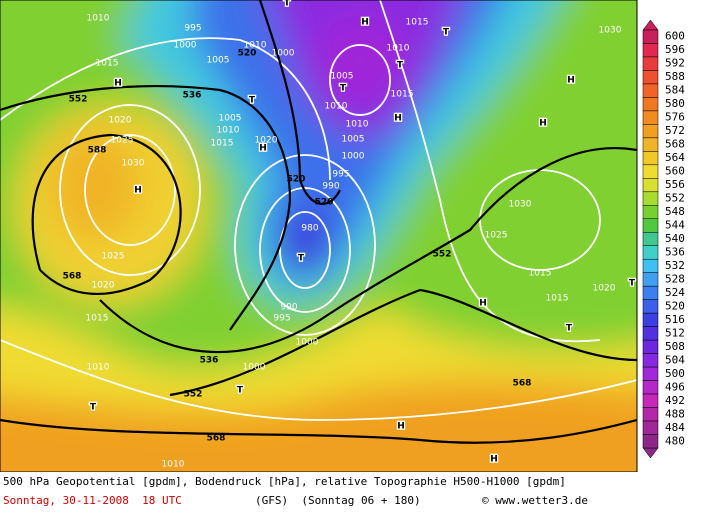 The image size is (704, 513). Describe the element at coordinates (192, 96) in the screenshot. I see `contour-label: 536` at that location.